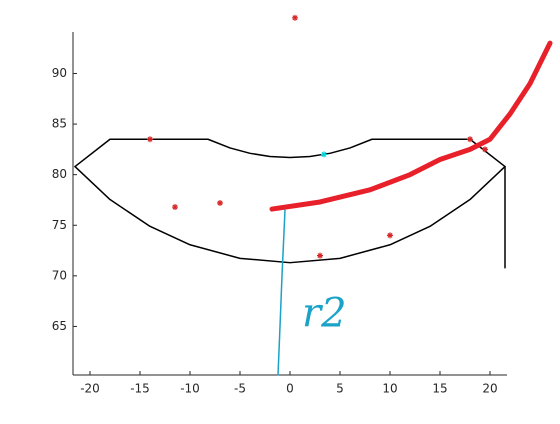 The image size is (560, 424). What do you see at coordinates (389, 389) in the screenshot?
I see `x-tick-label: 10` at bounding box center [389, 389].